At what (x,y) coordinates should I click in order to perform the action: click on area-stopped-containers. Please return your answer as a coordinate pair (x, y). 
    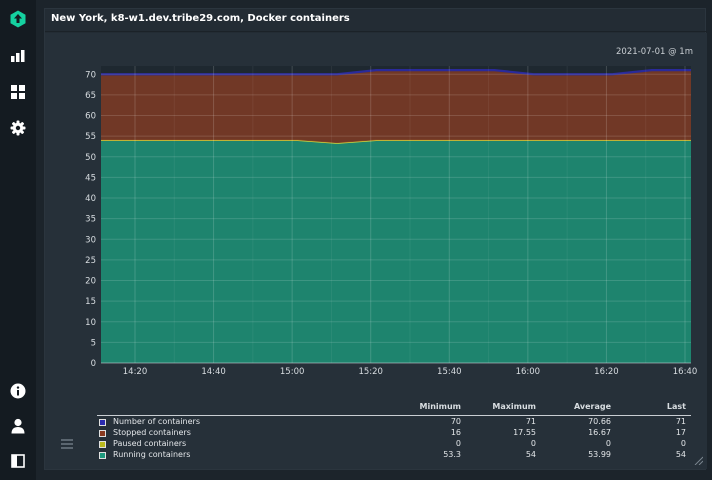
    Looking at the image, I should click on (396, 107).